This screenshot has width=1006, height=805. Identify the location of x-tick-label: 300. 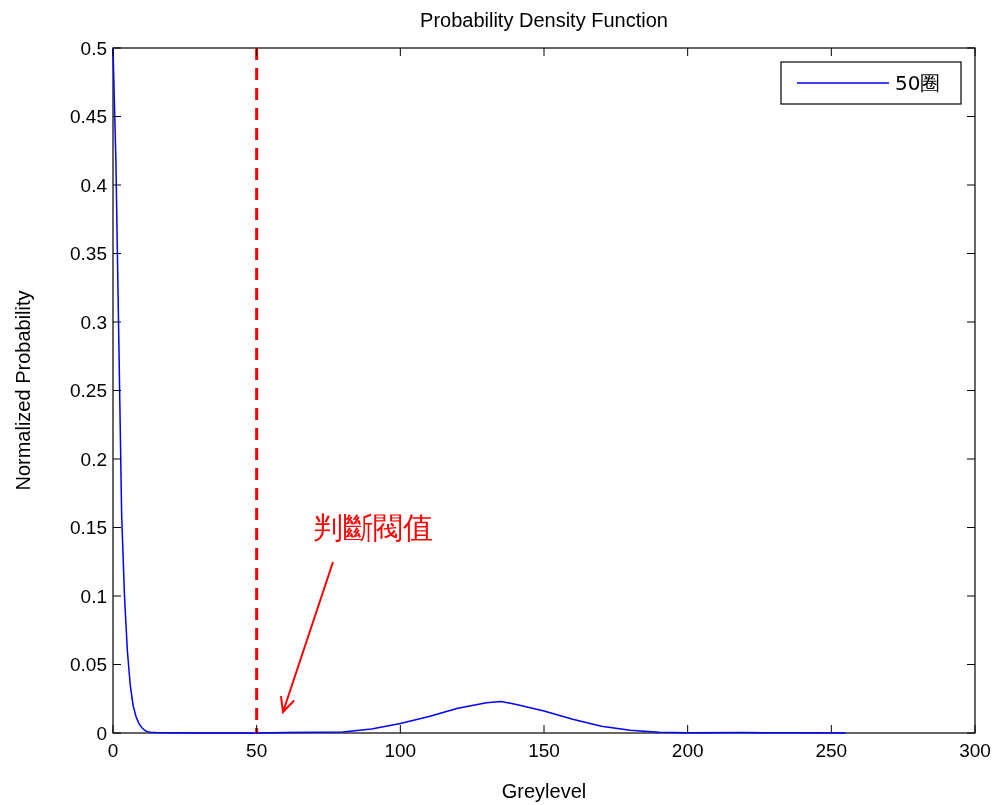
(975, 750).